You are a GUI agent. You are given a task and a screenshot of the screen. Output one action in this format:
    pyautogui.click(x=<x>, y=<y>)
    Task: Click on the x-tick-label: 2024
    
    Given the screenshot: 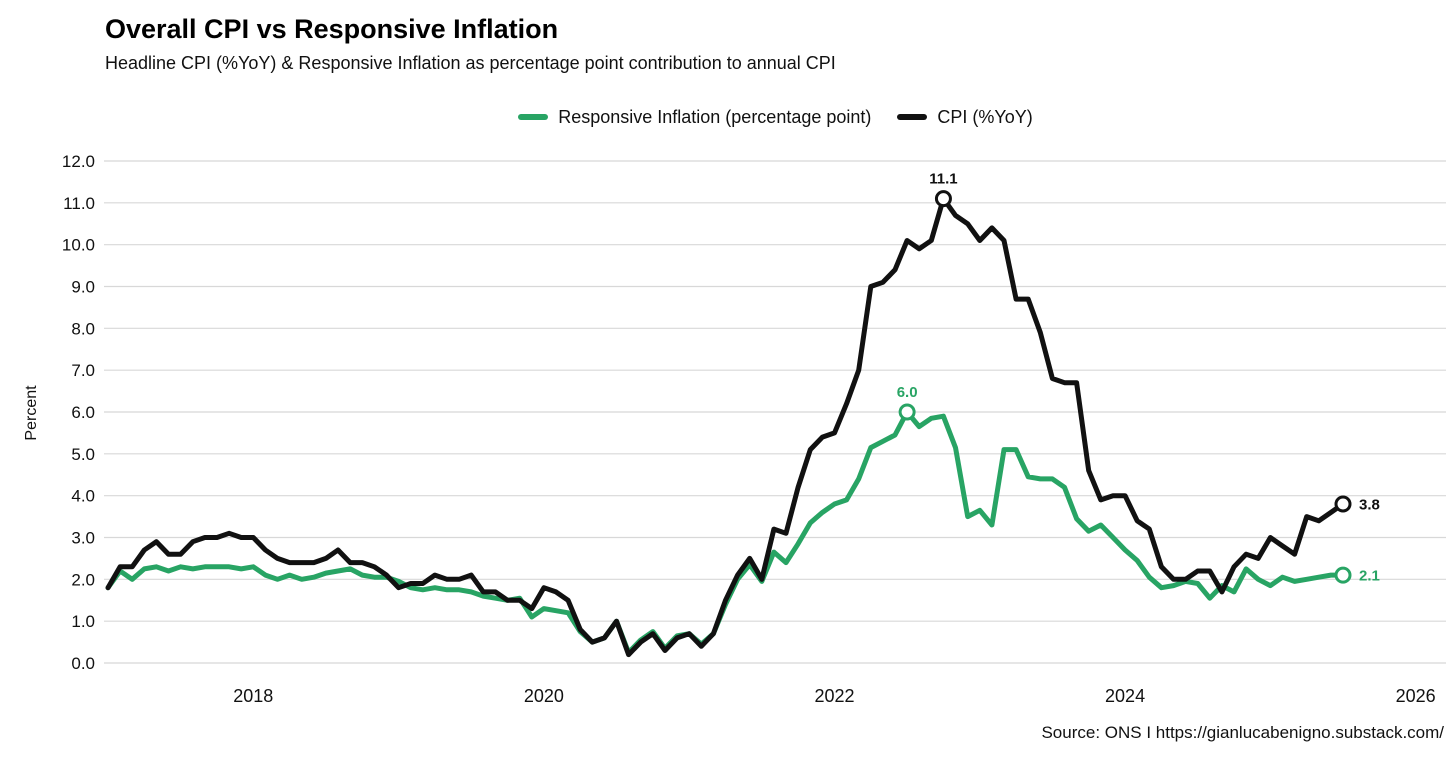 What is the action you would take?
    pyautogui.click(x=1125, y=696)
    